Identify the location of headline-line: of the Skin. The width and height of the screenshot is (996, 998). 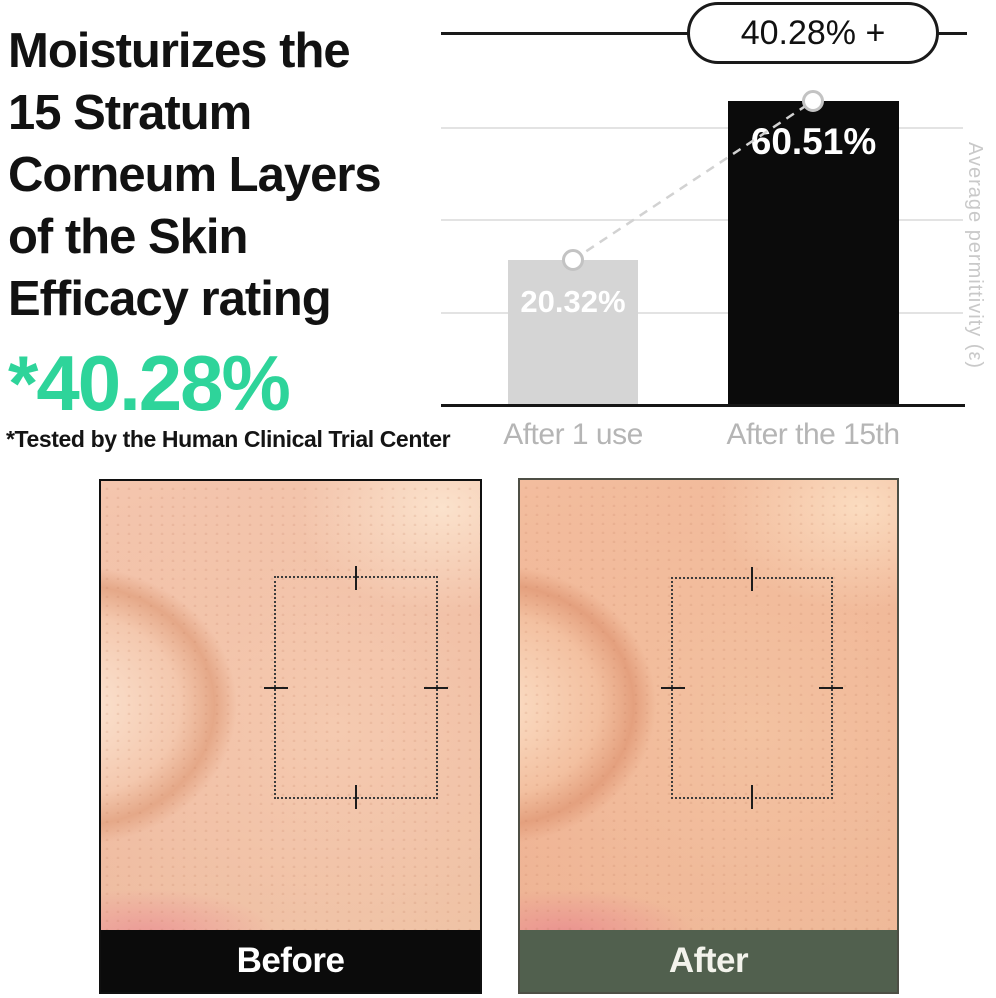
(128, 237).